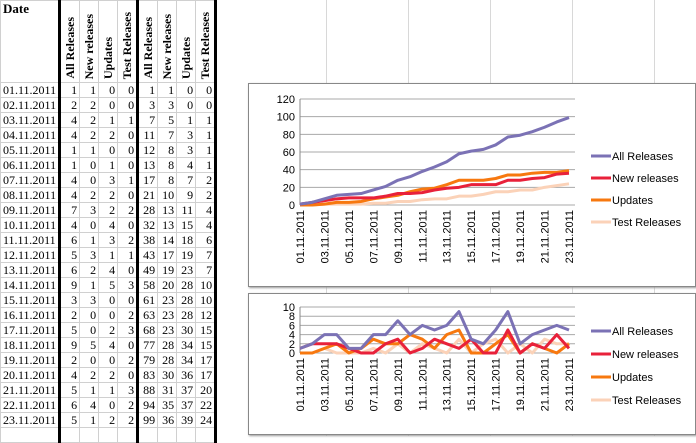  What do you see at coordinates (31, 165) in the screenshot?
I see `date-cell: 06.11.2011` at bounding box center [31, 165].